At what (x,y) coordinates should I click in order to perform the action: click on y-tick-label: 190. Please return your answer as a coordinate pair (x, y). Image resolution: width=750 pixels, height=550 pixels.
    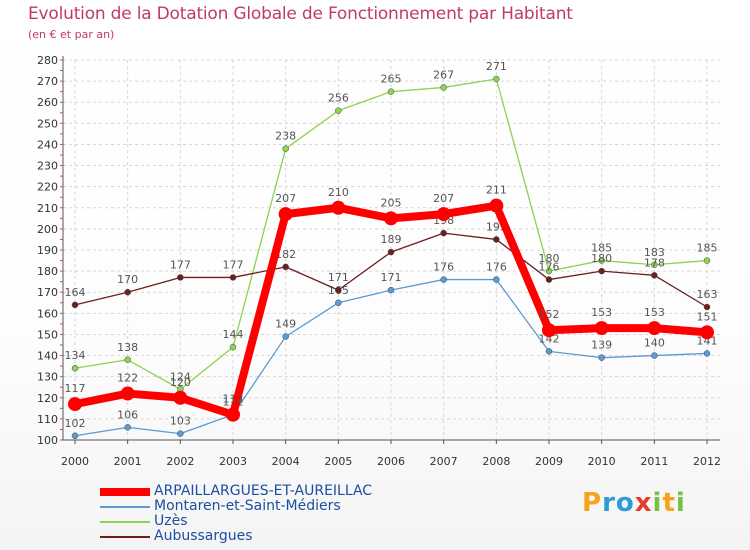
    Looking at the image, I should click on (47, 250).